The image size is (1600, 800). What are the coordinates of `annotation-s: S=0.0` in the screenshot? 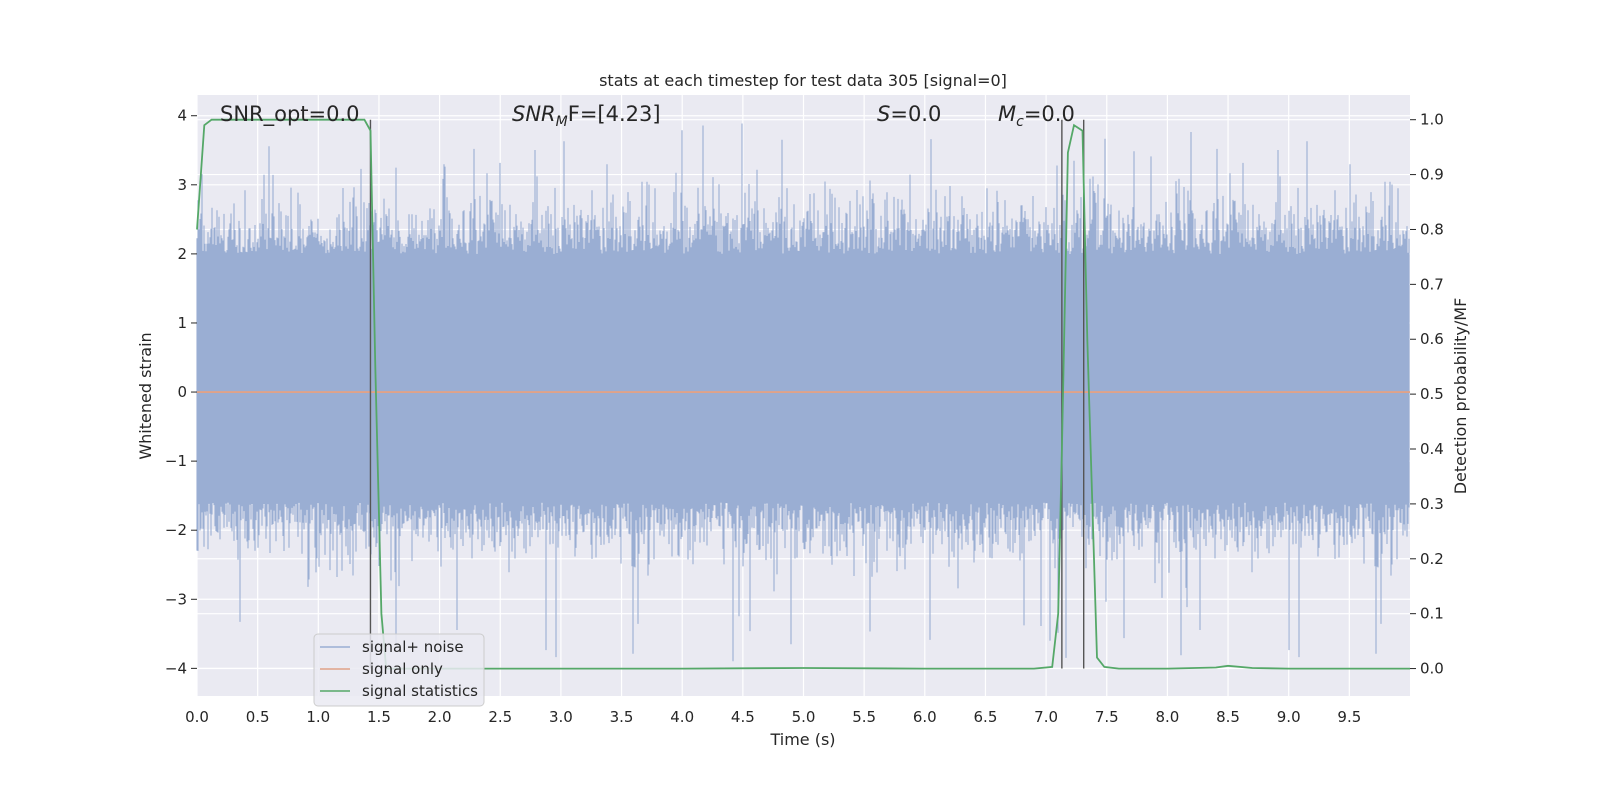 It's located at (909, 114).